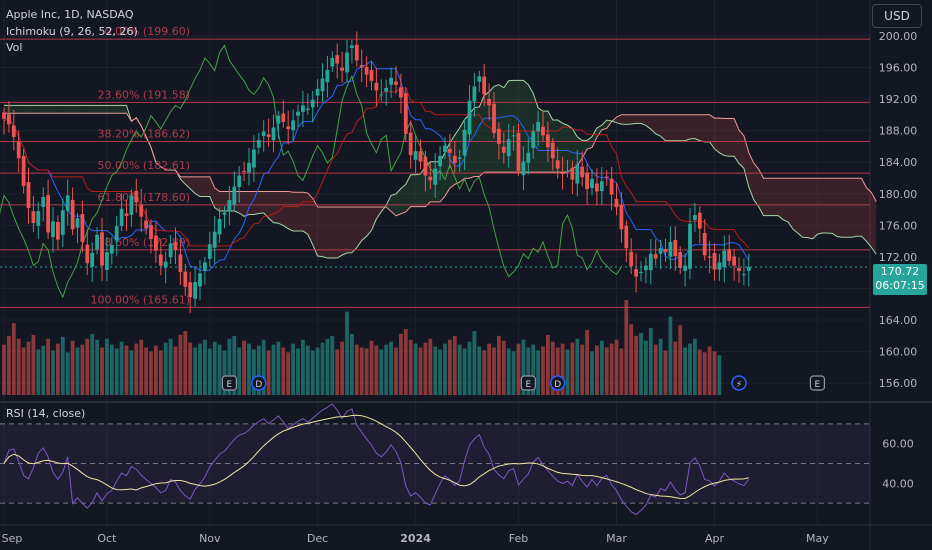  Describe the element at coordinates (898, 194) in the screenshot. I see `price-tick-label: 180.00` at that location.